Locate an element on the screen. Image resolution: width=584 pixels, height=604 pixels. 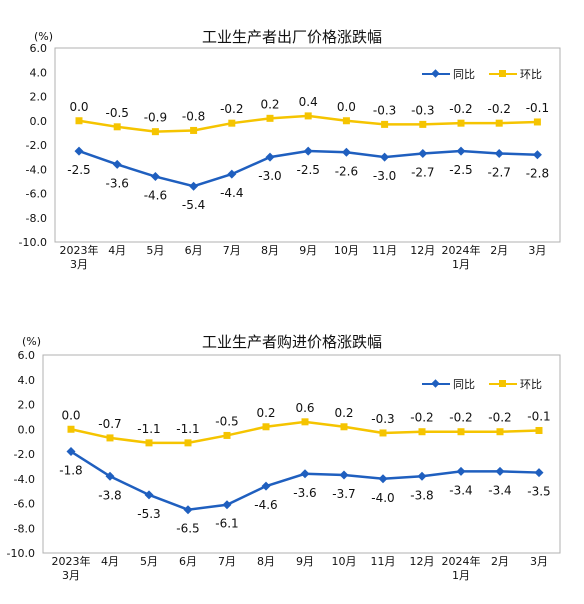
legend-label-mom: 环比 is located at coordinates (531, 384).